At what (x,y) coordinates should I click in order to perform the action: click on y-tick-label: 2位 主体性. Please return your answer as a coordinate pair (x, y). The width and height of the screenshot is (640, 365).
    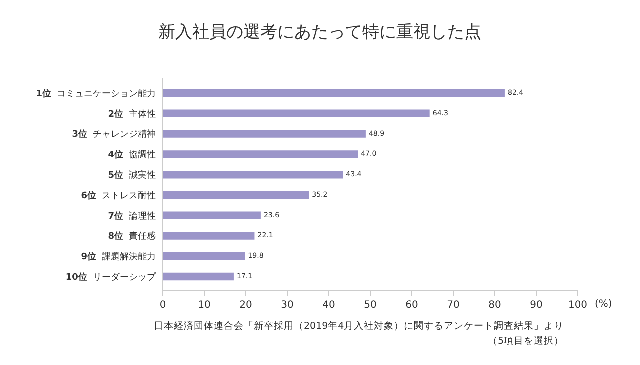
    Looking at the image, I should click on (132, 114).